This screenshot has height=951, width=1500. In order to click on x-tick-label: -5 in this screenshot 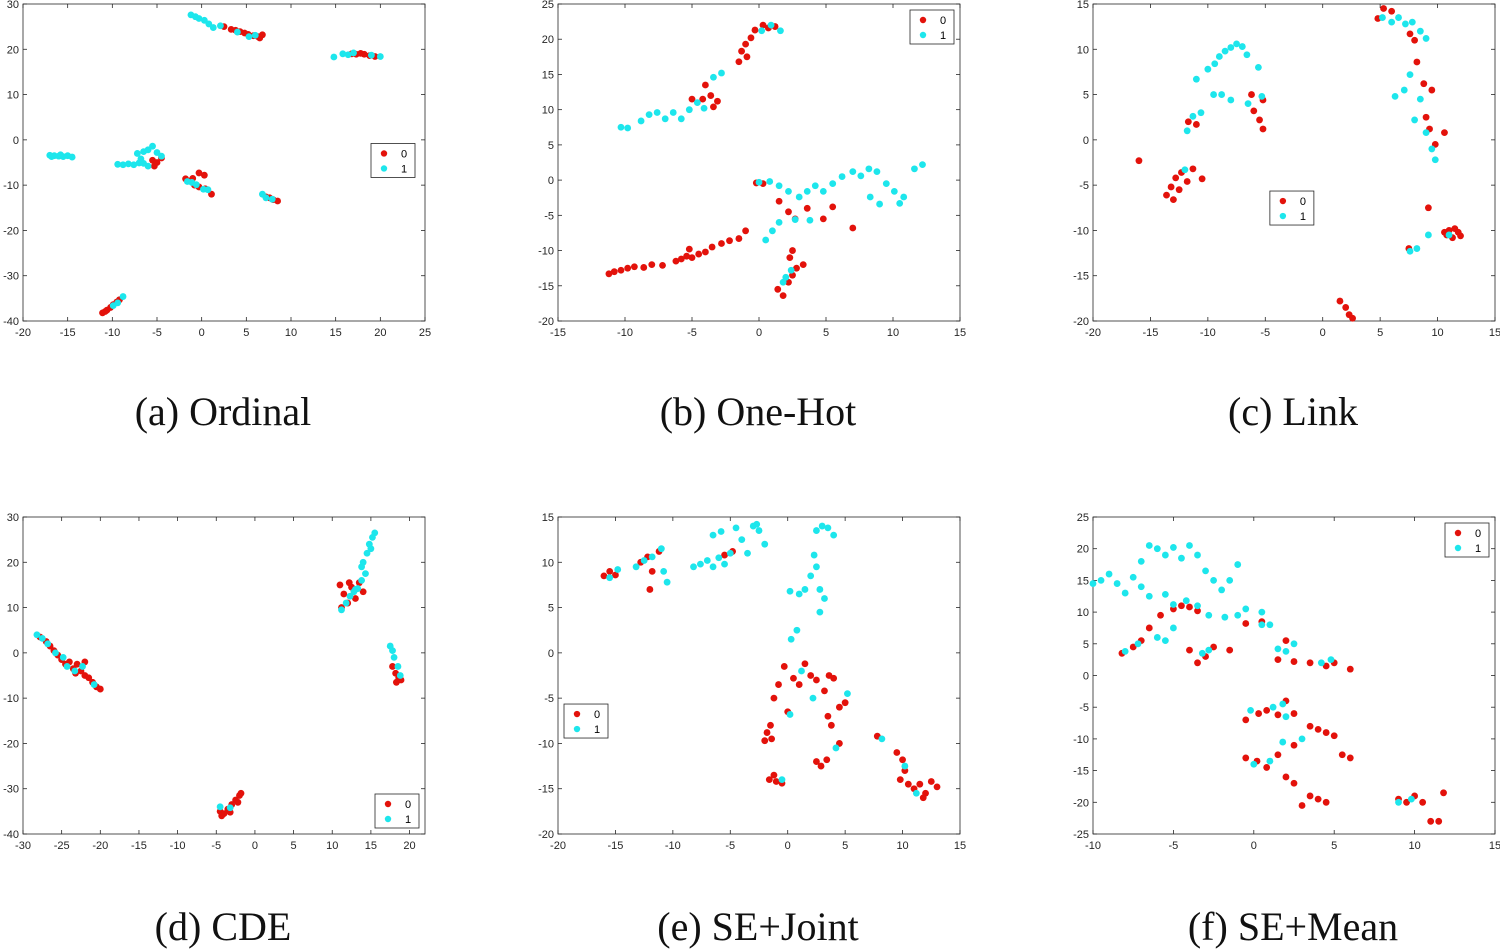, I will do `click(1174, 846)`.